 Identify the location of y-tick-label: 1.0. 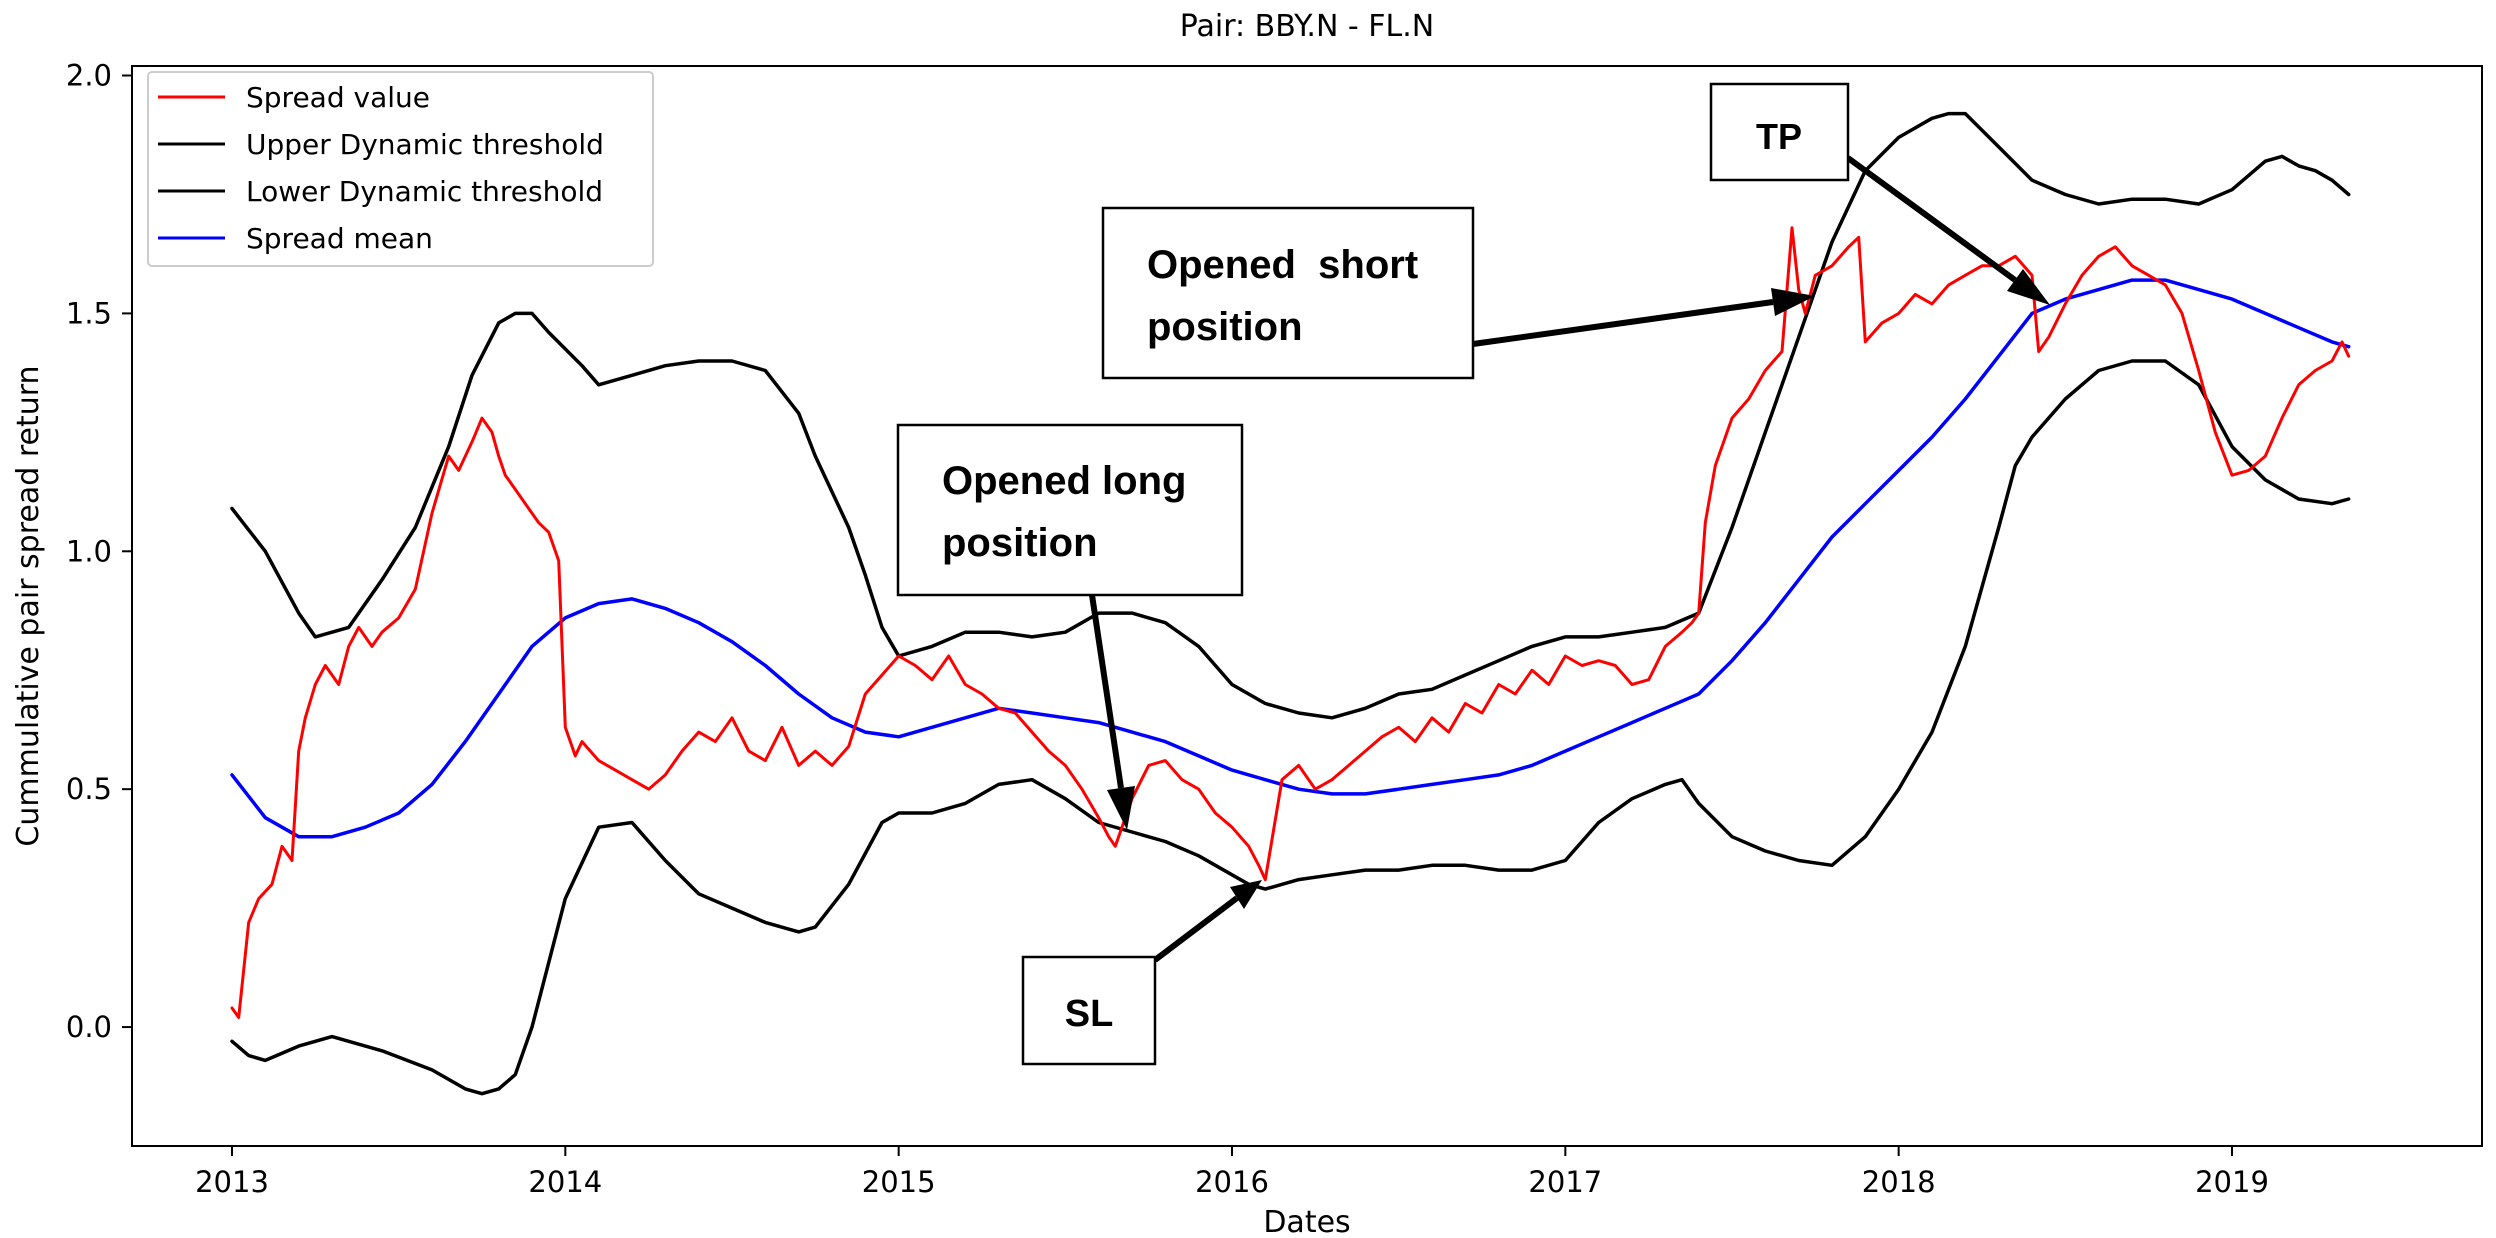
(89, 551).